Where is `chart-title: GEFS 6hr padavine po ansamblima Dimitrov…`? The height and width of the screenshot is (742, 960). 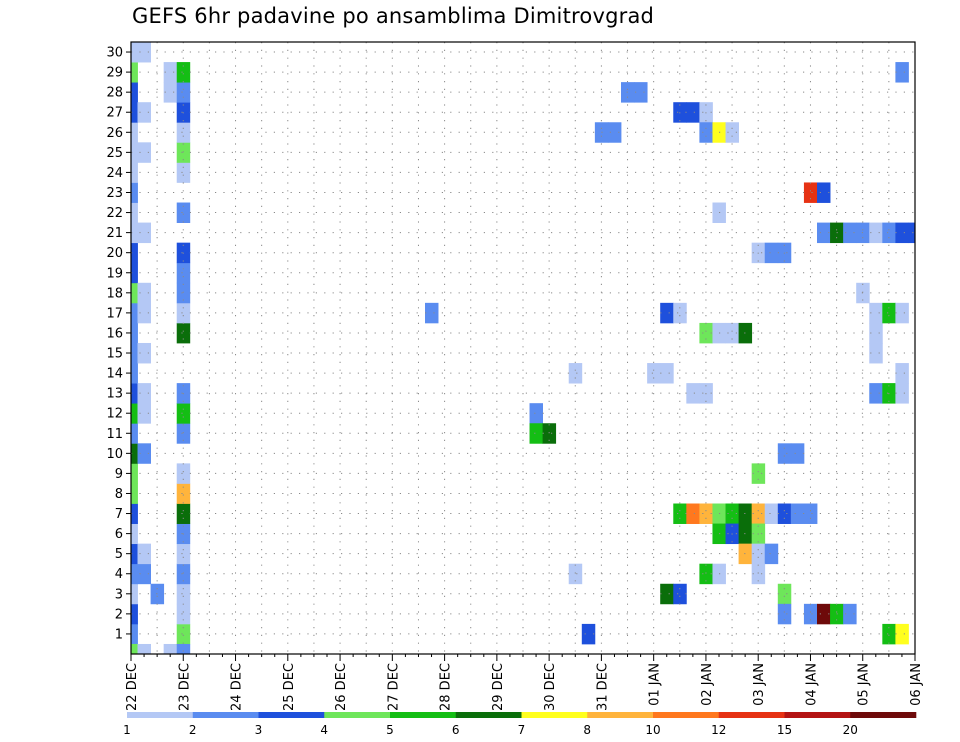
chart-title: GEFS 6hr padavine po ansamblima Dimitrov… is located at coordinates (393, 16).